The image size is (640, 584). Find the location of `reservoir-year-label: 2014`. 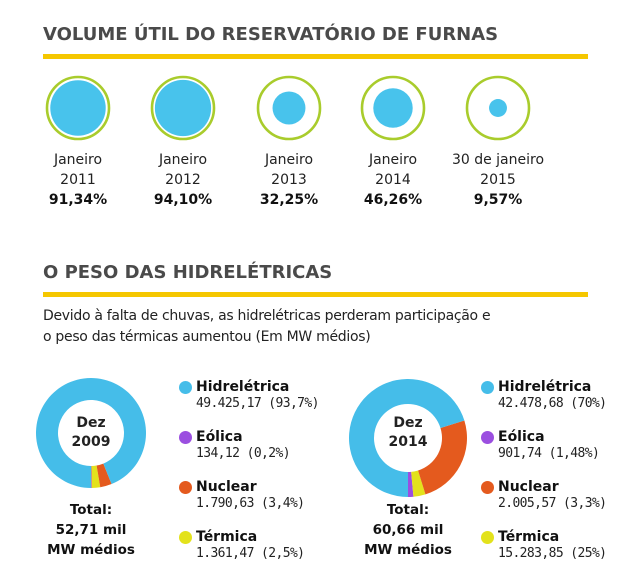

reservoir-year-label: 2014 is located at coordinates (393, 180).